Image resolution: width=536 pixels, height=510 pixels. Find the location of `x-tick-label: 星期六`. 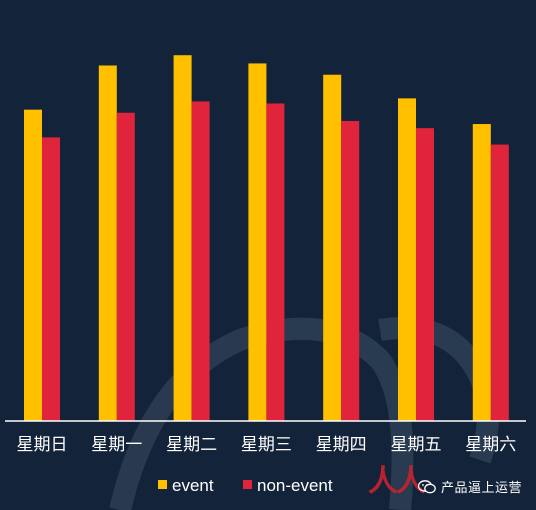

x-tick-label: 星期六 is located at coordinates (490, 445).